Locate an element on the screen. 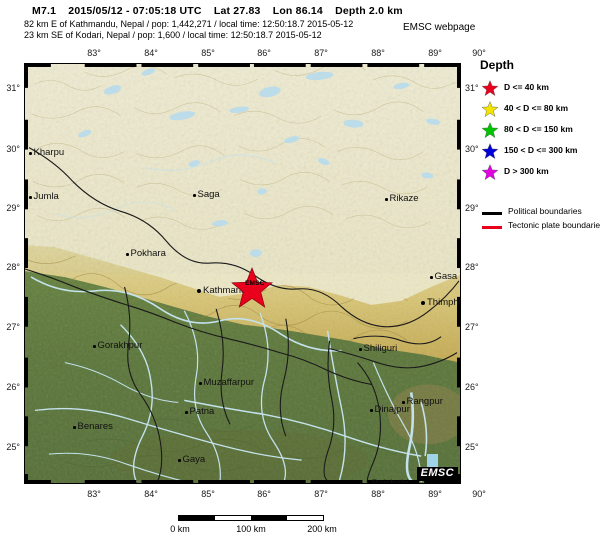 Image resolution: width=600 pixels, height=536 pixels. emsc-watermark: EMSC is located at coordinates (437, 474).